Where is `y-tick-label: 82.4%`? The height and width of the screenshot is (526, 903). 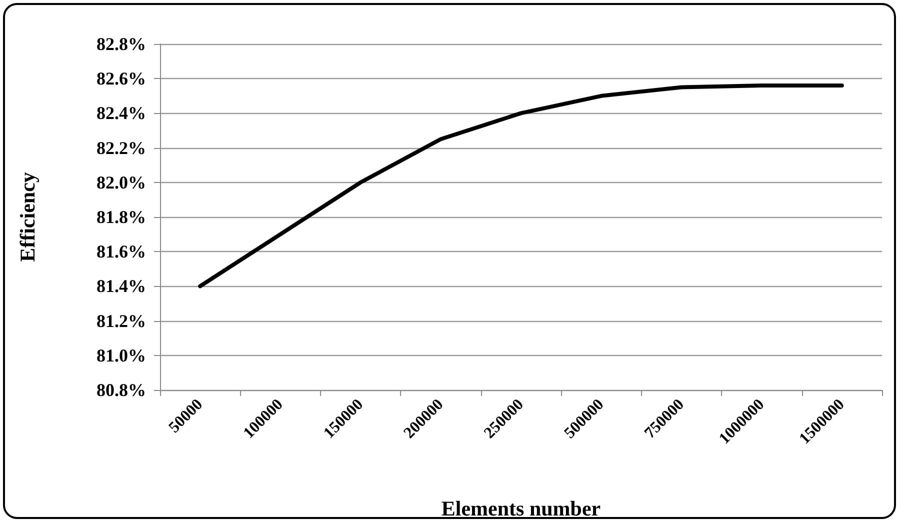
y-tick-label: 82.4% is located at coordinates (121, 113).